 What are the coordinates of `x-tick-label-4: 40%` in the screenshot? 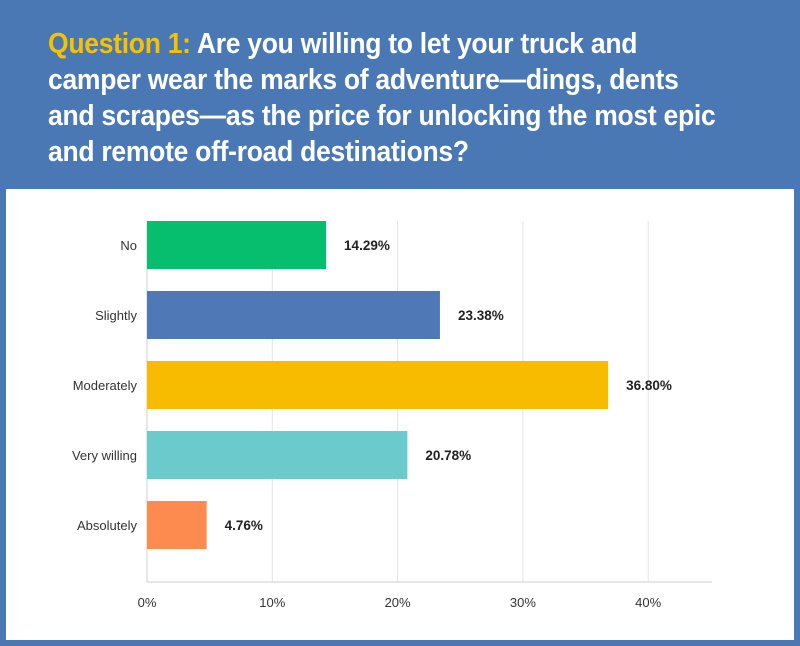 It's located at (648, 602).